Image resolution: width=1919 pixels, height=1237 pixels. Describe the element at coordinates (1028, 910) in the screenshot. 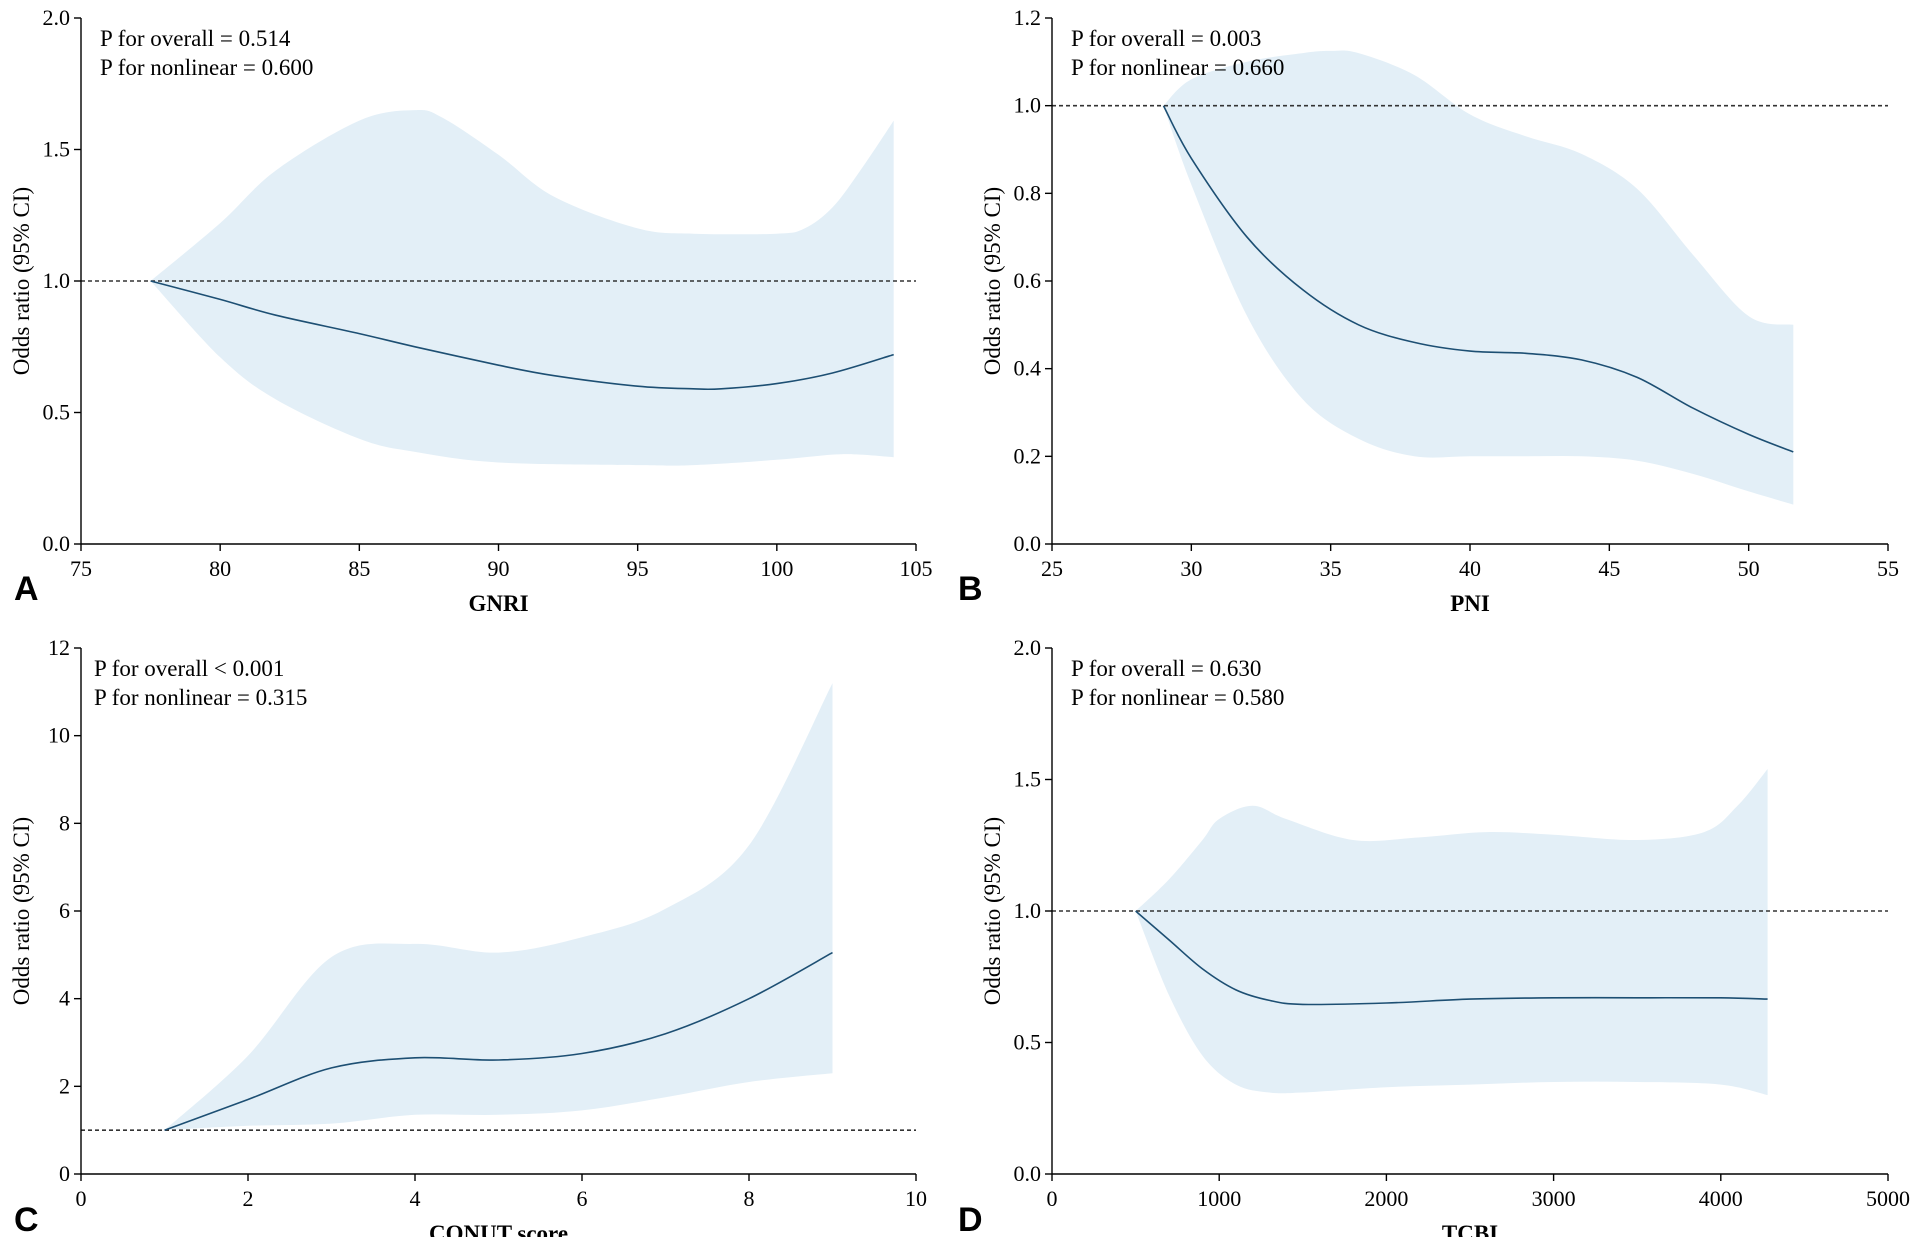

I see `y-tick-label-d: 1.0` at that location.